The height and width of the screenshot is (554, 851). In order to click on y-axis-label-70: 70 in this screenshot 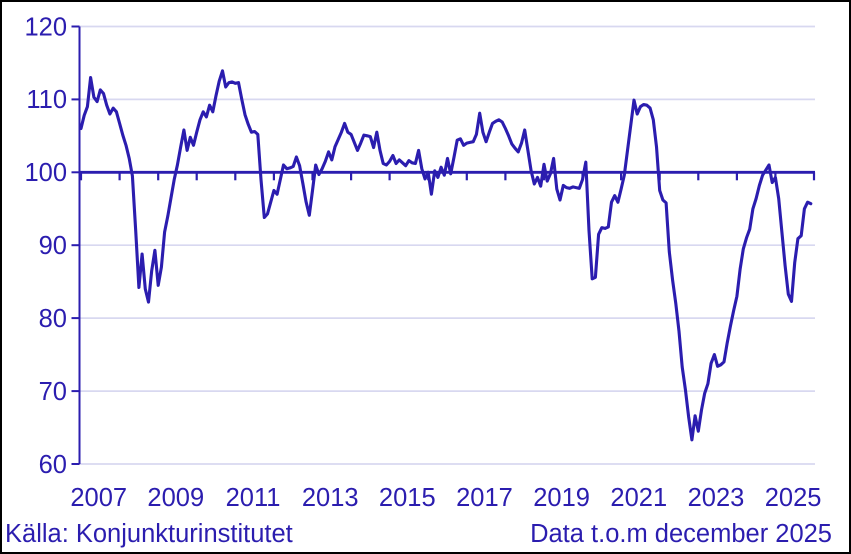, I will do `click(53, 392)`.